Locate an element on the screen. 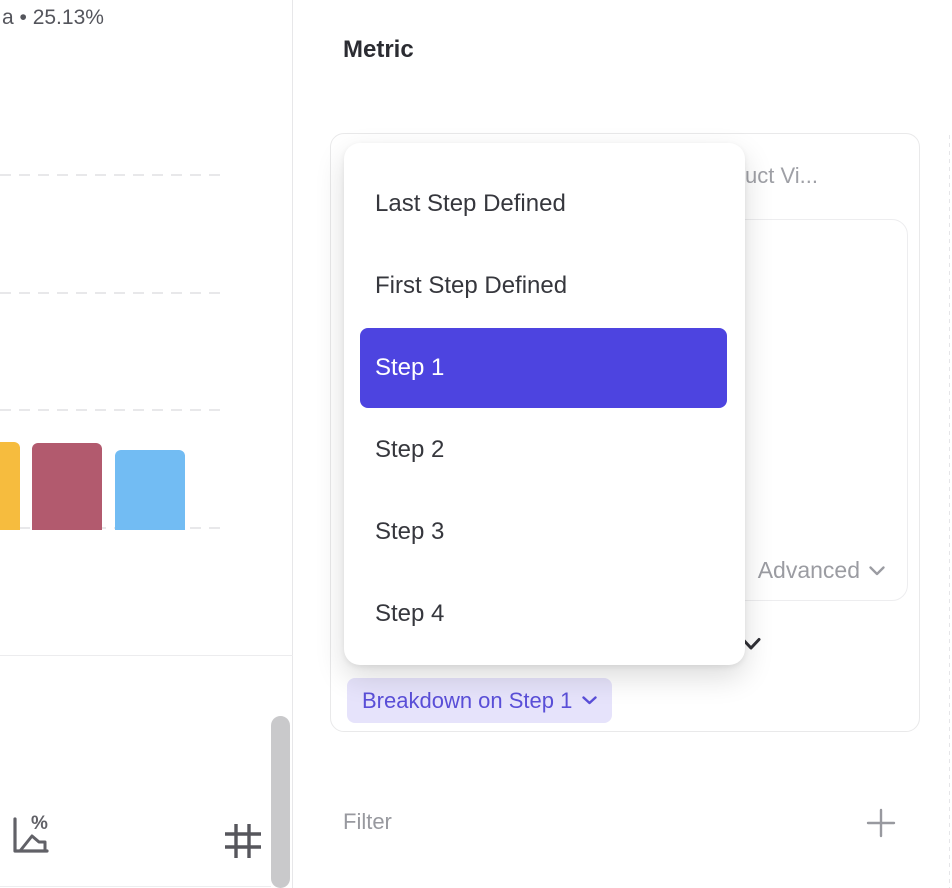 This screenshot has height=888, width=952. hash-grid-icon is located at coordinates (243, 841).